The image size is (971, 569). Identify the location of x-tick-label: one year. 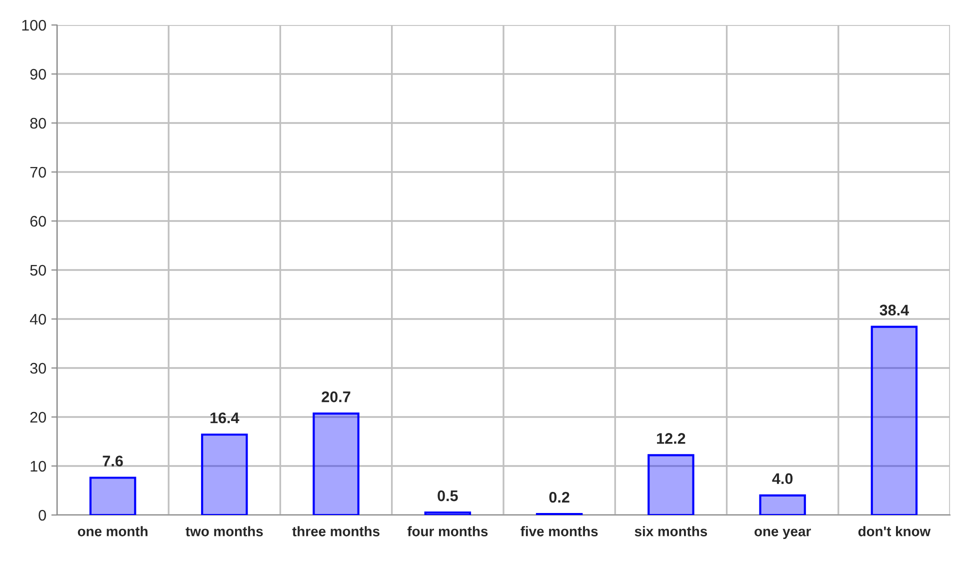
(782, 534).